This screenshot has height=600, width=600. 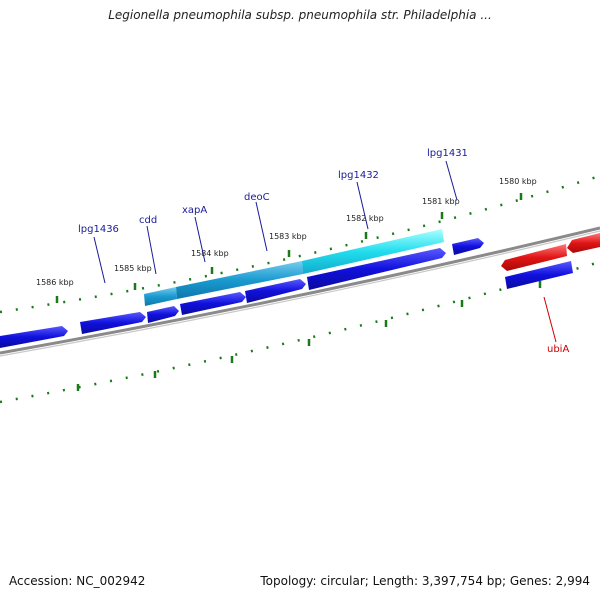 I want to click on gene-label-lpg1432: lpg1432, so click(x=358, y=175).